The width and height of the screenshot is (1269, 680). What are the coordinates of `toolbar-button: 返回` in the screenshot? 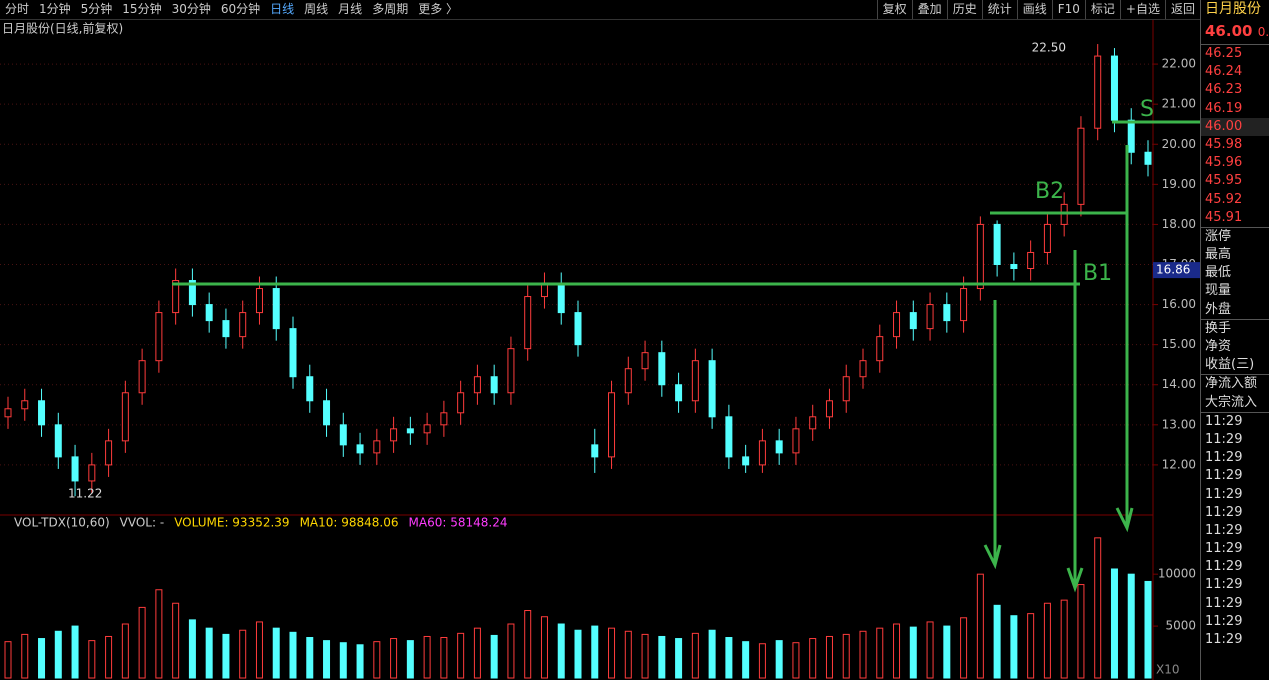 It's located at (1182, 9).